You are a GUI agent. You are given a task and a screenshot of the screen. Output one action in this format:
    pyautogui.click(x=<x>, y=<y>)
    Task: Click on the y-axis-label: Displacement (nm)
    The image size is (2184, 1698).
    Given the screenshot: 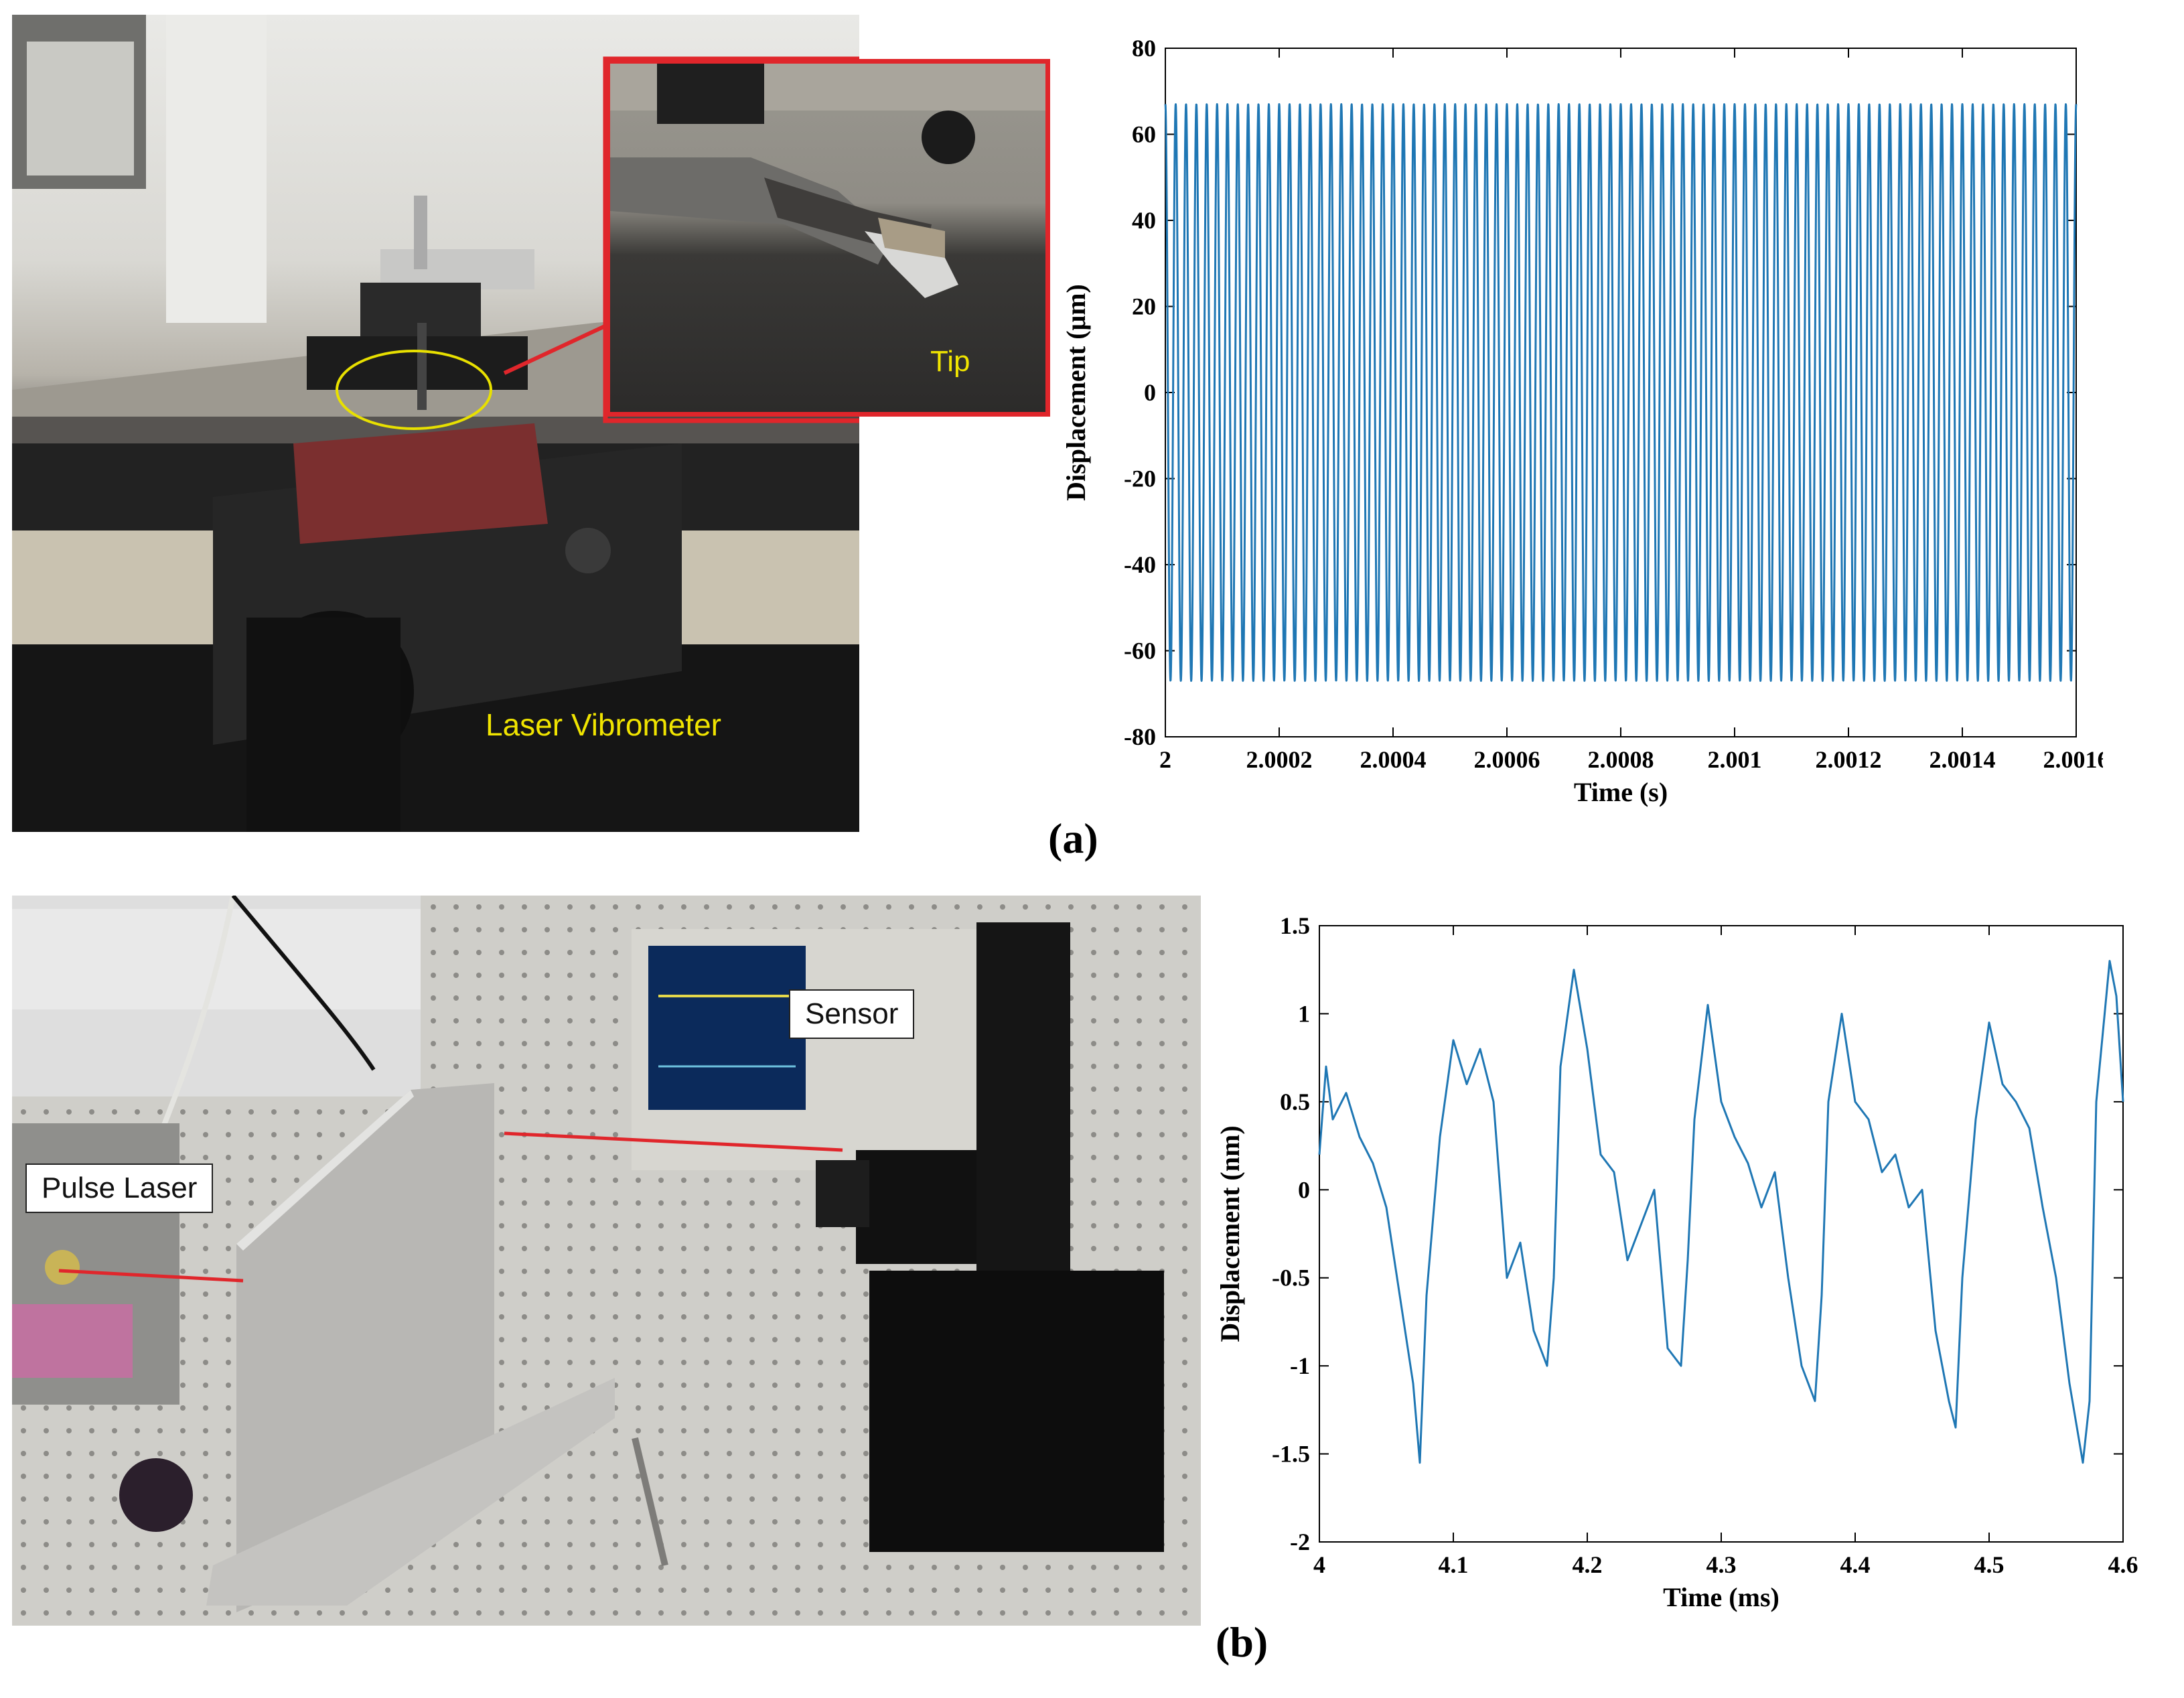 What is the action you would take?
    pyautogui.click(x=1232, y=1233)
    